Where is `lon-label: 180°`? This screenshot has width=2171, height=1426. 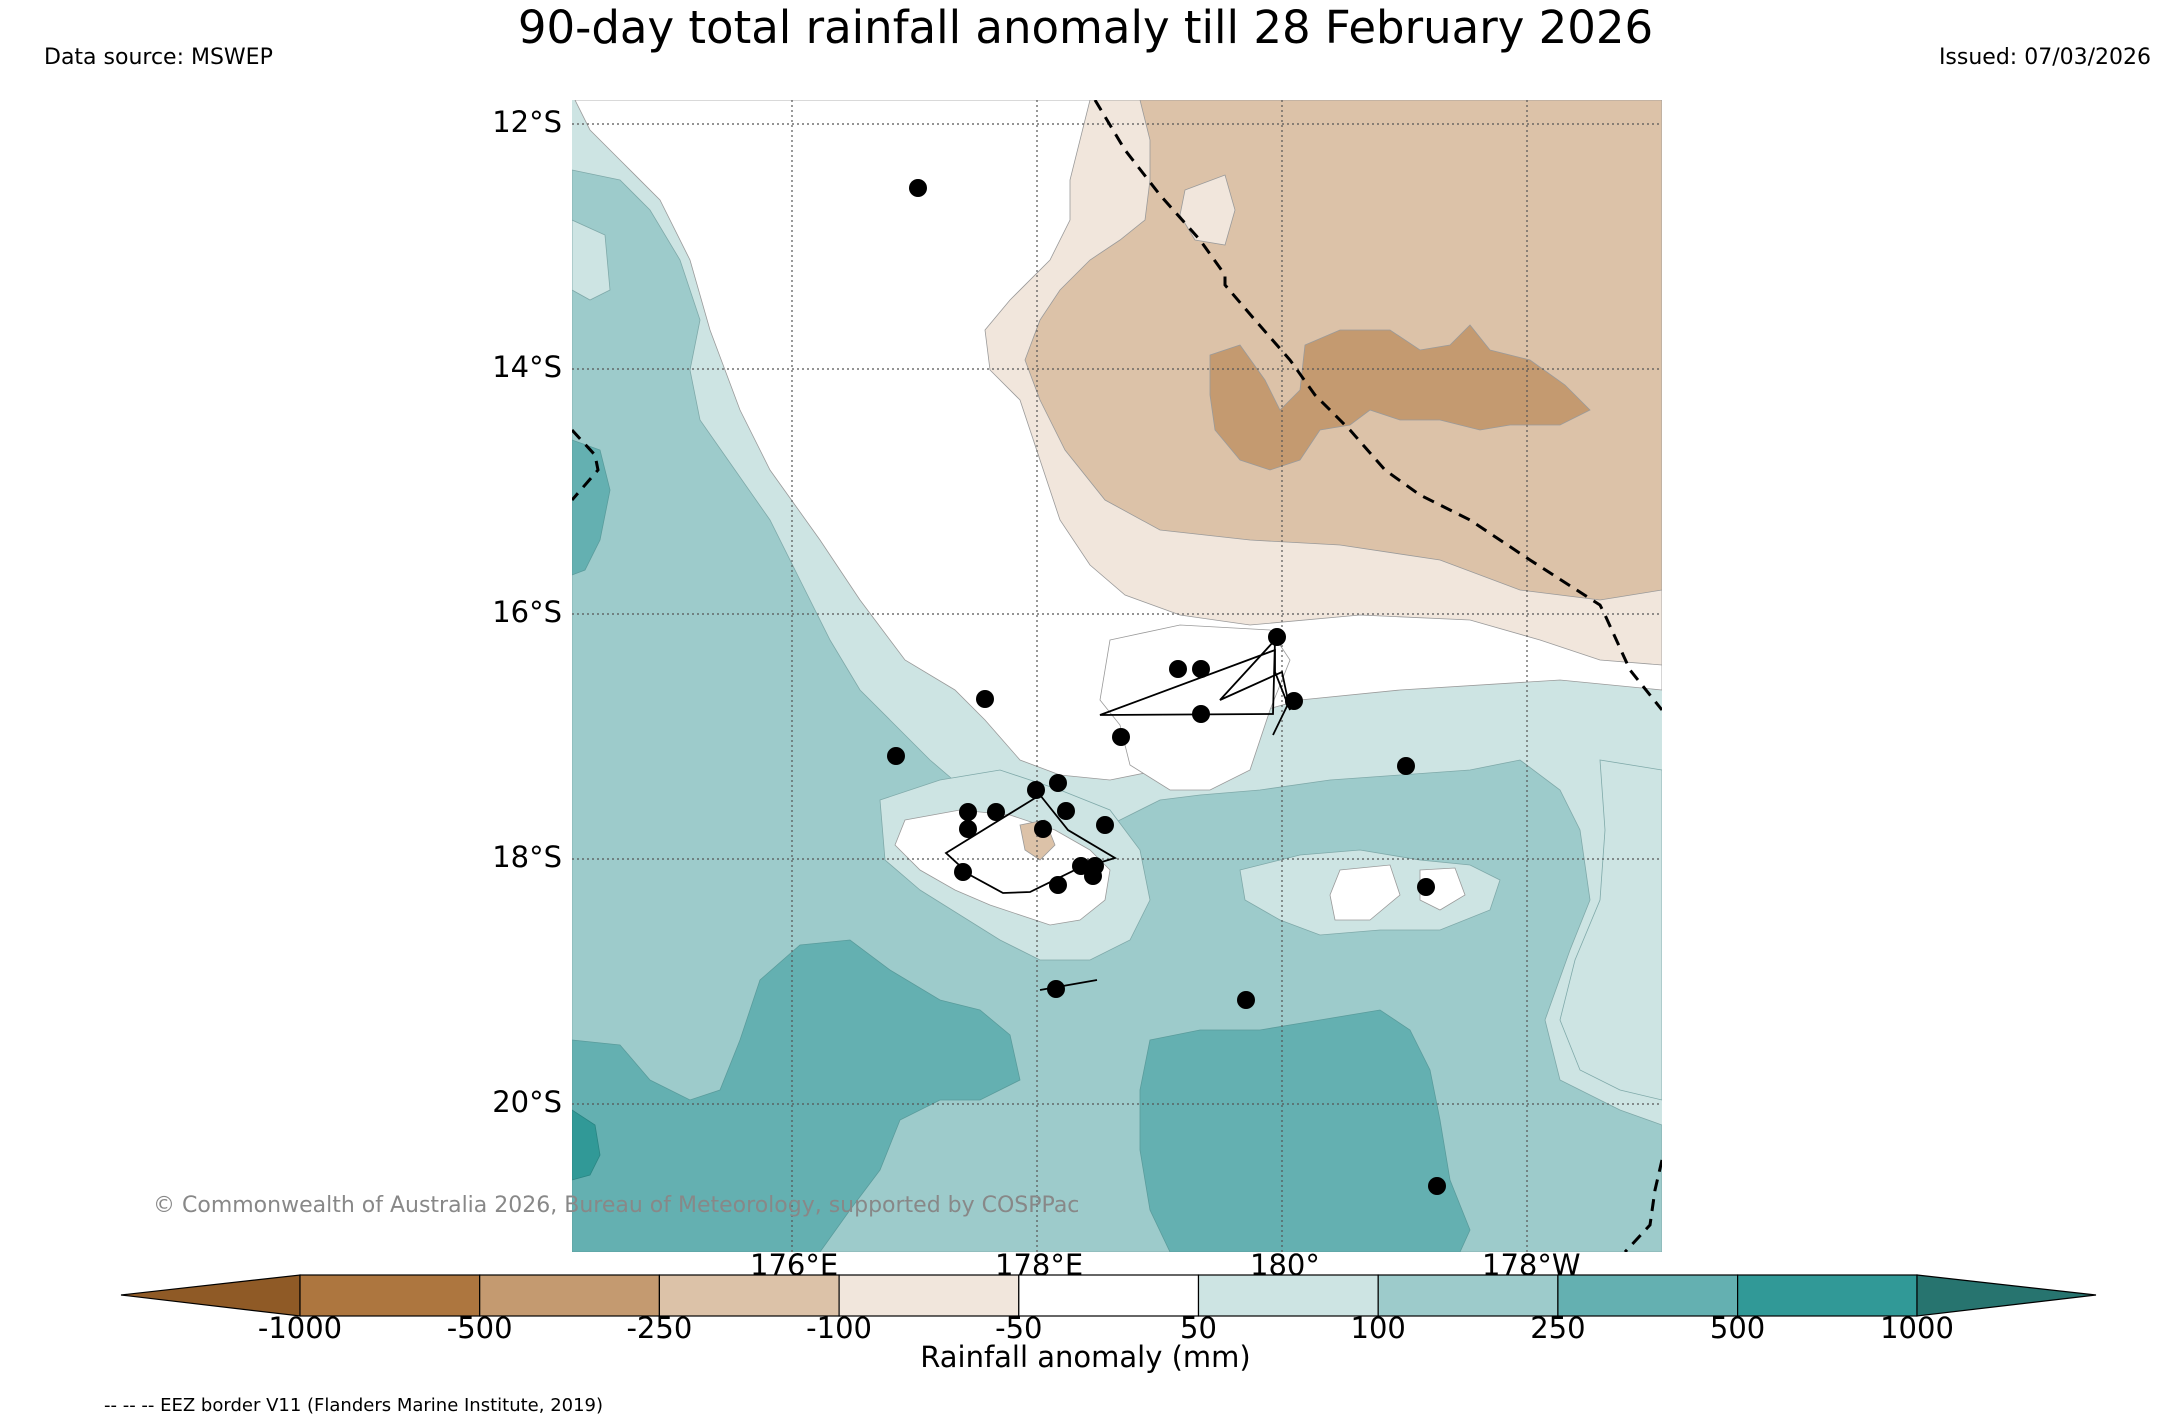 lon-label: 180° is located at coordinates (1285, 1265).